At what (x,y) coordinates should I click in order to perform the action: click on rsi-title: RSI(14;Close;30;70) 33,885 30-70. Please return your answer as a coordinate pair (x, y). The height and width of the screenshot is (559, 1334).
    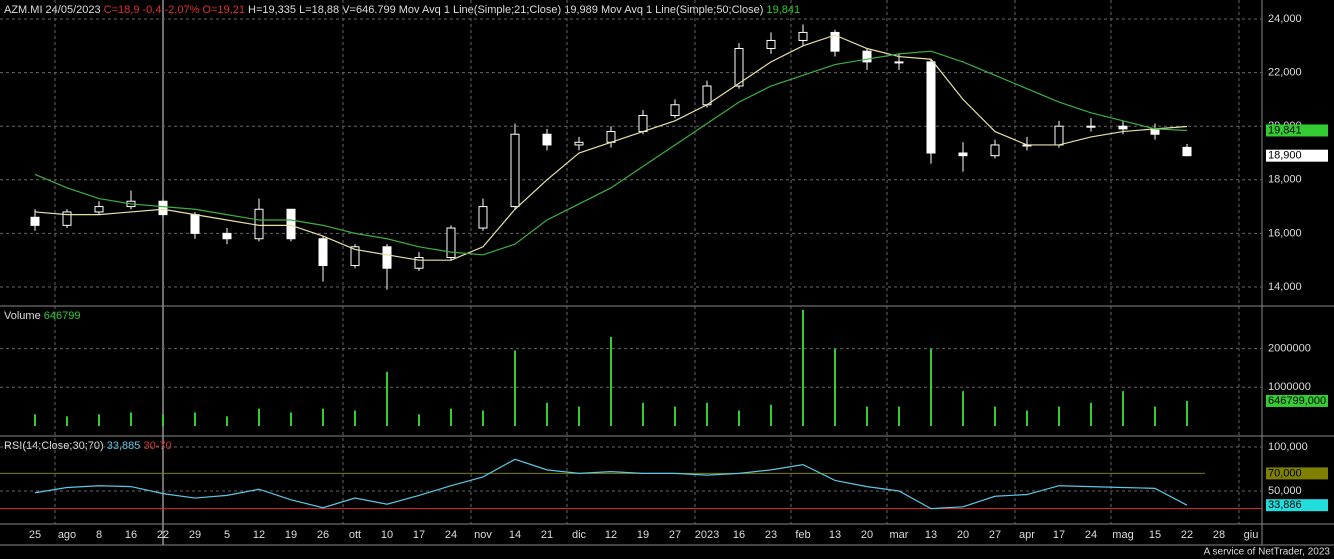
    Looking at the image, I should click on (88, 446).